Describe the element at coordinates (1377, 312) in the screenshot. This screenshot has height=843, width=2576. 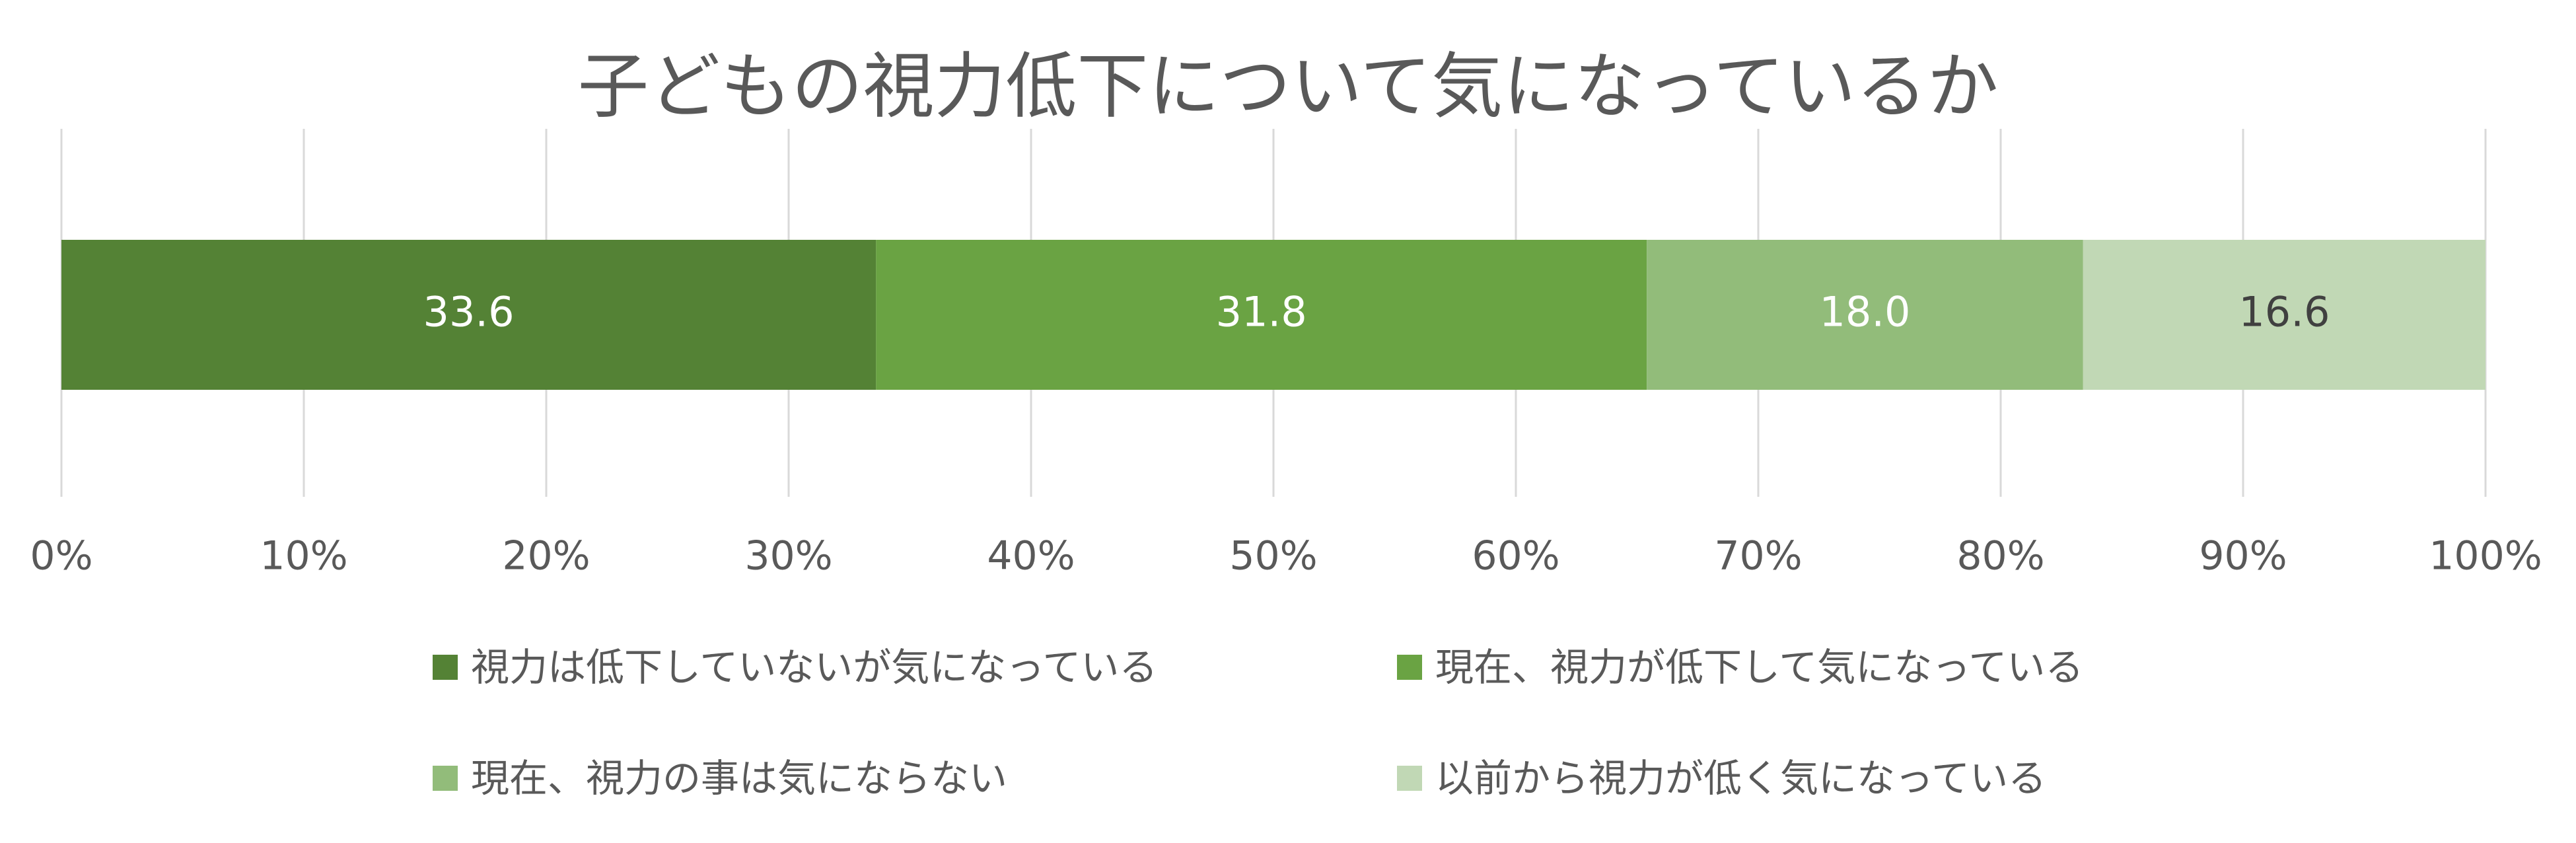
I see `data-labels: 33.6 31.8 18.0 16.6` at that location.